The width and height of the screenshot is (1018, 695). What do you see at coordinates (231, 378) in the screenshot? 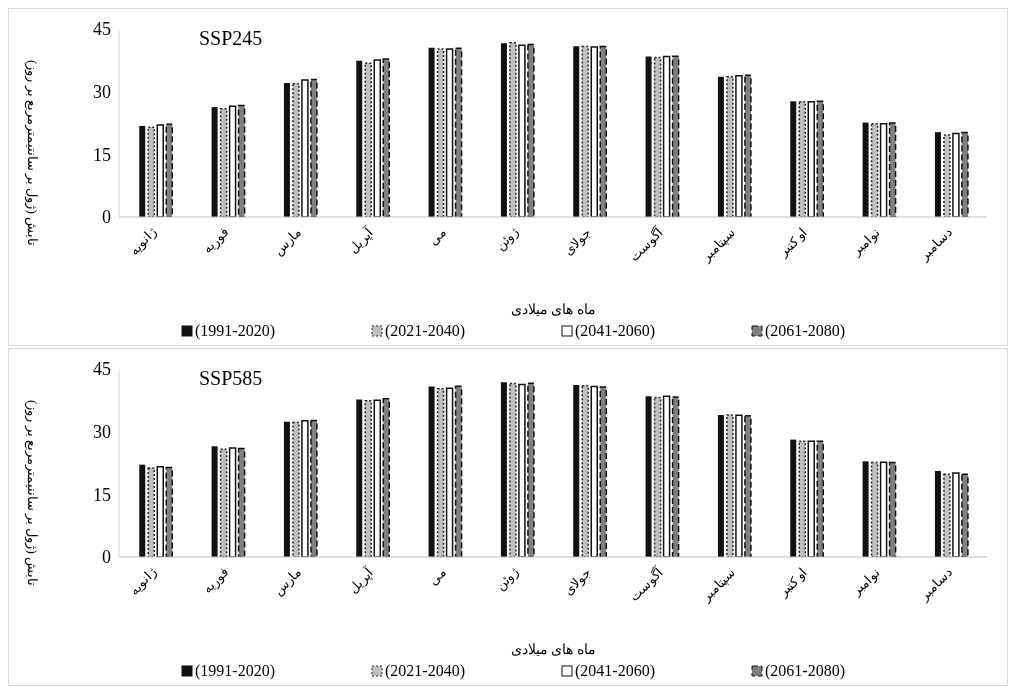
I see `chart-title: SSP585` at bounding box center [231, 378].